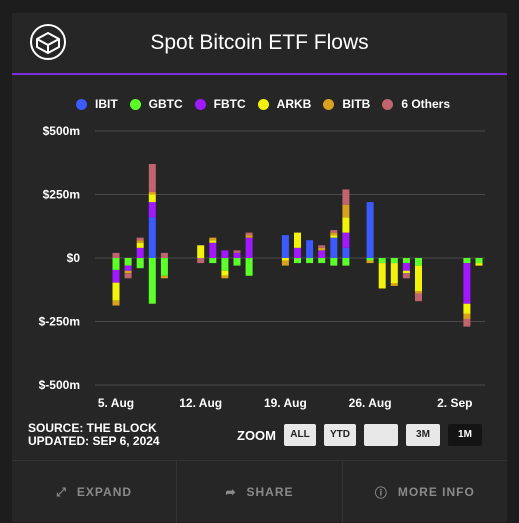 Image resolution: width=519 pixels, height=523 pixels. Describe the element at coordinates (92, 428) in the screenshot. I see `source-line: SOURCE: THE BLOCK` at that location.